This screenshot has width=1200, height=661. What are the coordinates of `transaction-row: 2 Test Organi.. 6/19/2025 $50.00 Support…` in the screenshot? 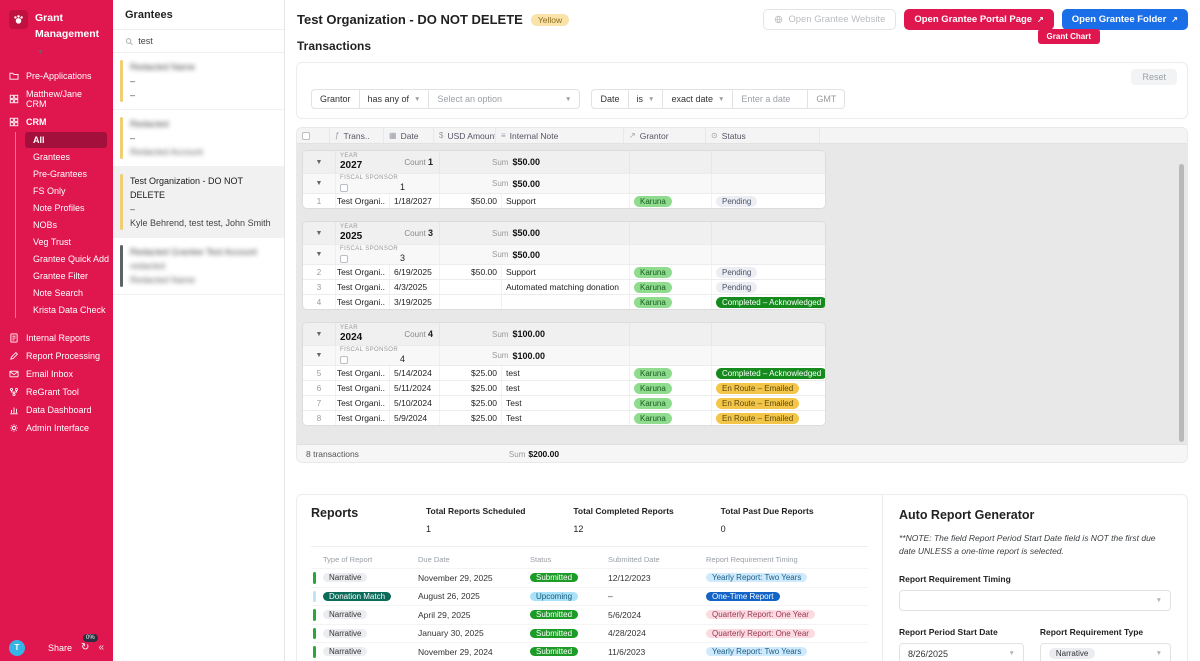 It's located at (564, 271).